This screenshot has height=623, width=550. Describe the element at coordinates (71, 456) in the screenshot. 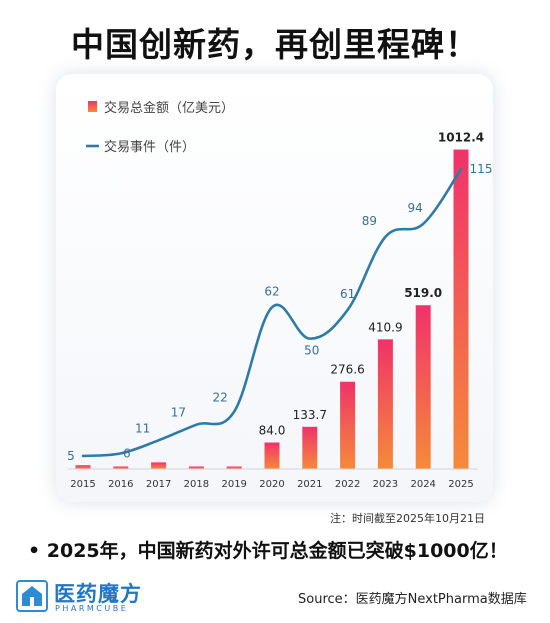

I see `line-label-2015: 5` at that location.